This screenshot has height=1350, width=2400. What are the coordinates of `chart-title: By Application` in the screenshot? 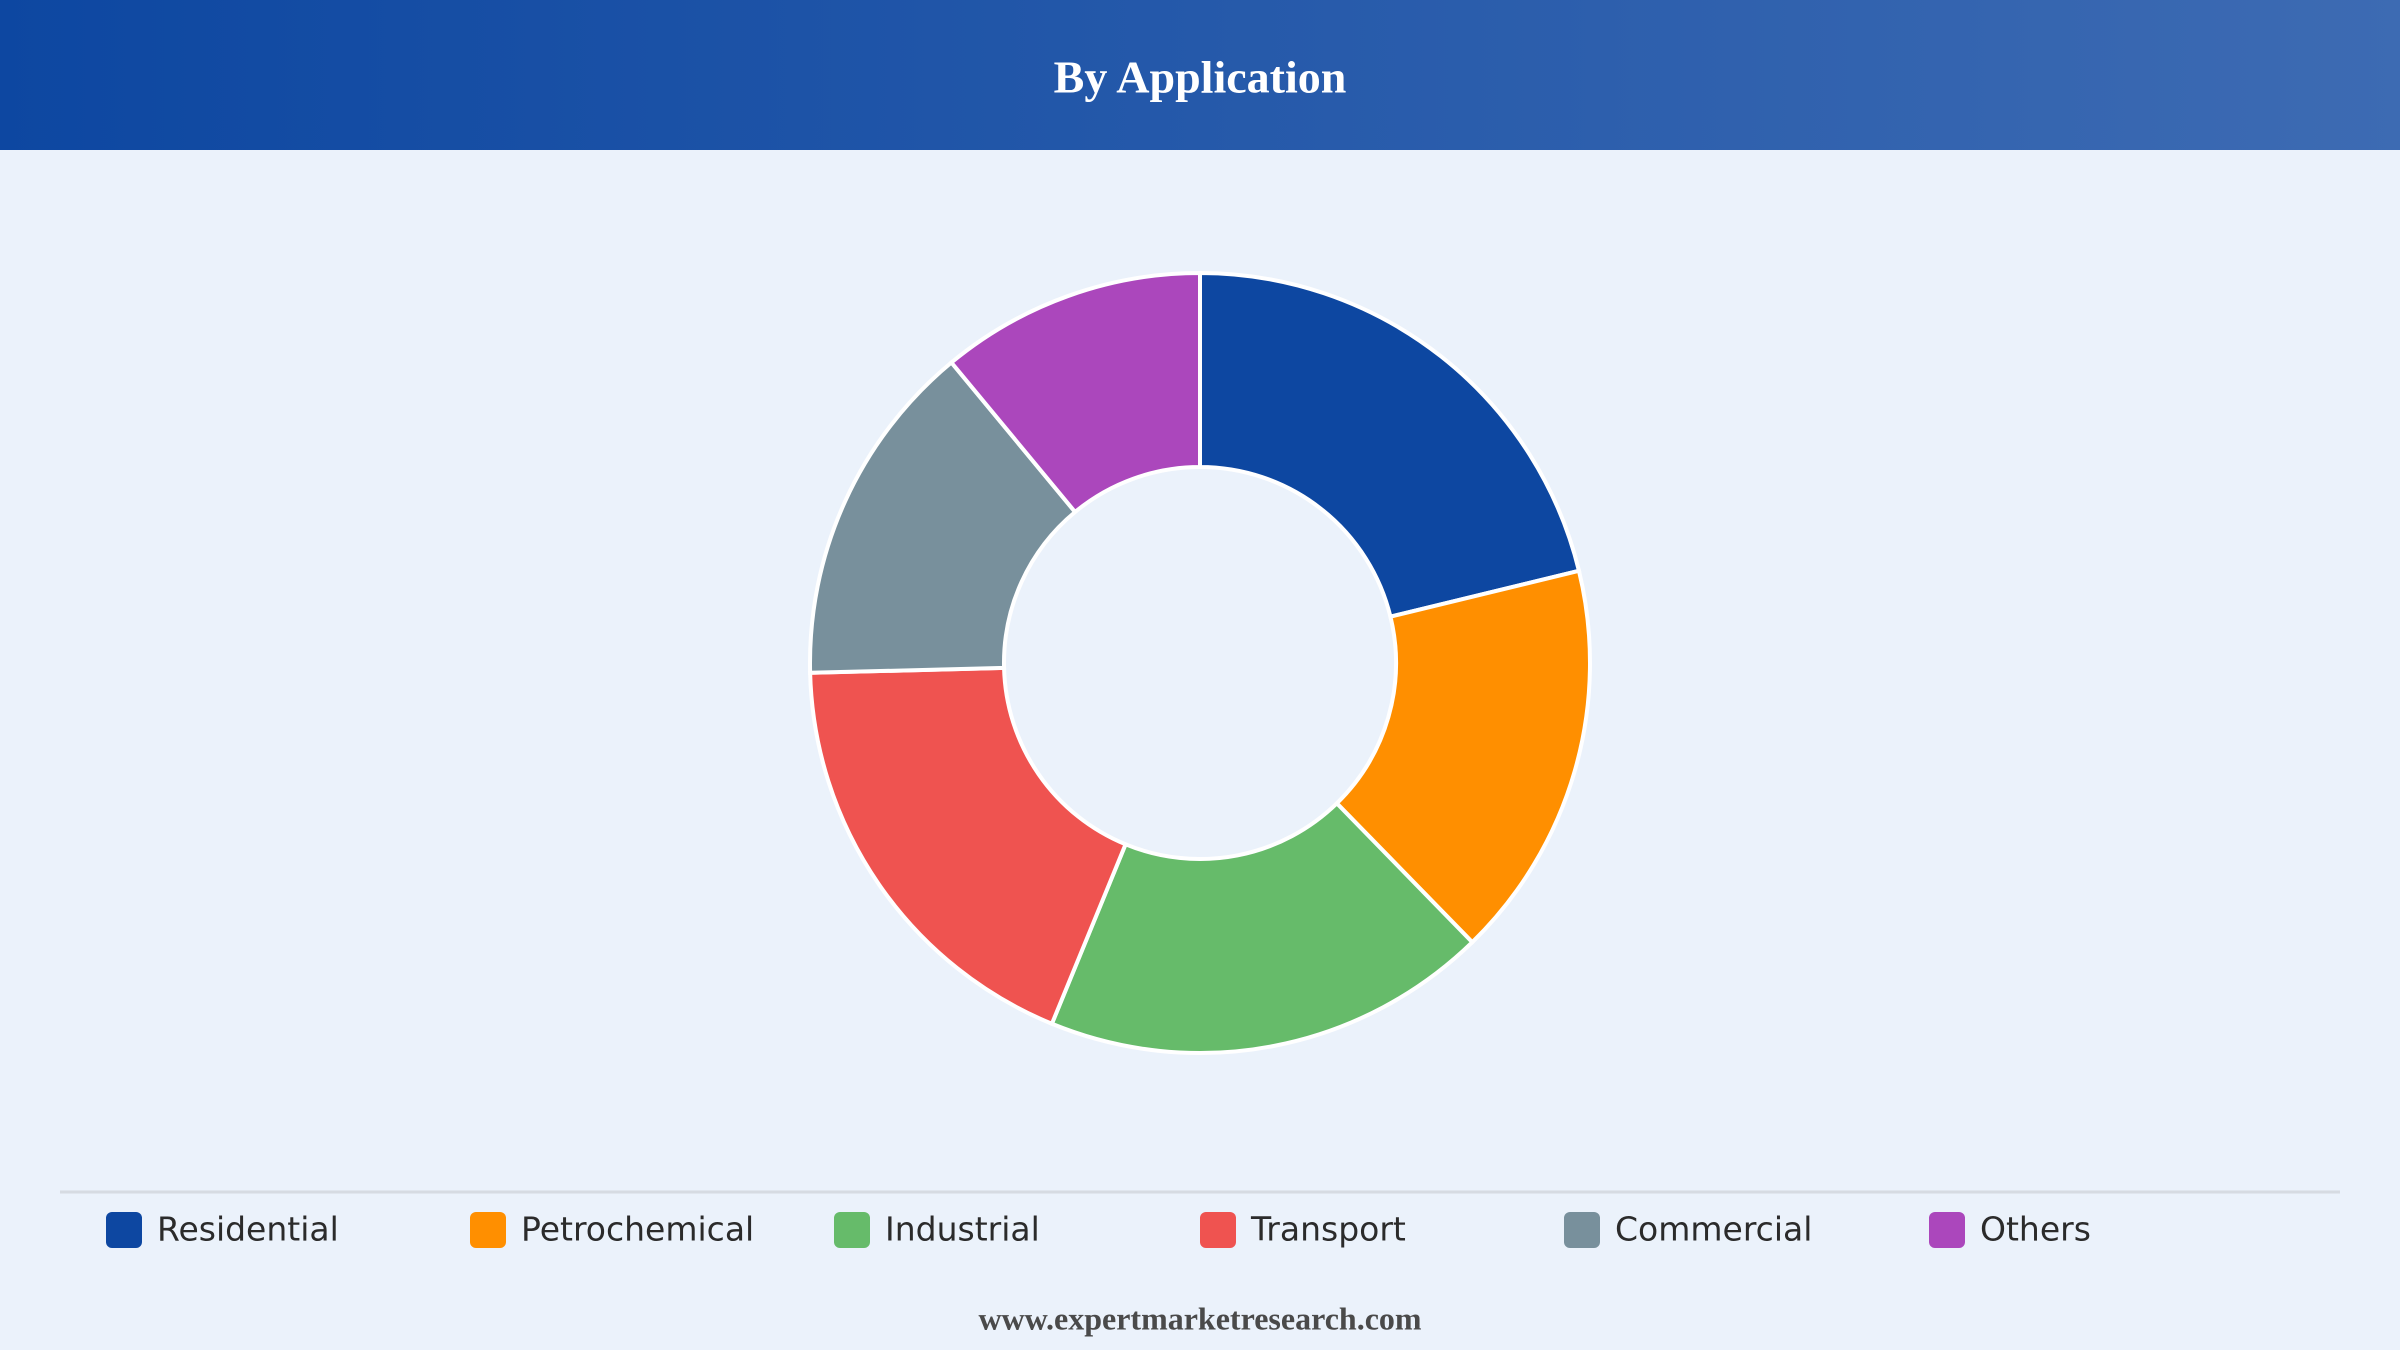 It's located at (1200, 77).